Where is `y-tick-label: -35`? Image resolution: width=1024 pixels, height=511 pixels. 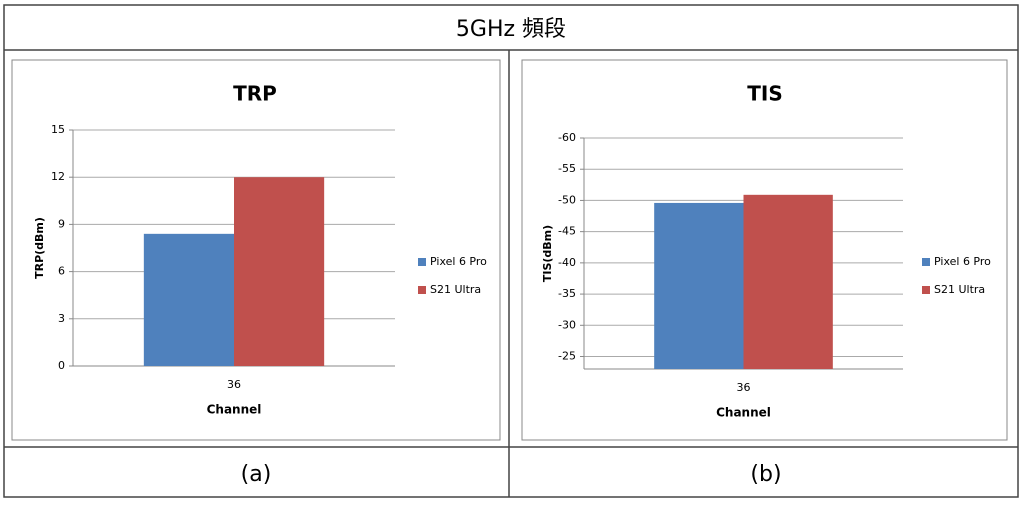 y-tick-label: -35 is located at coordinates (567, 293).